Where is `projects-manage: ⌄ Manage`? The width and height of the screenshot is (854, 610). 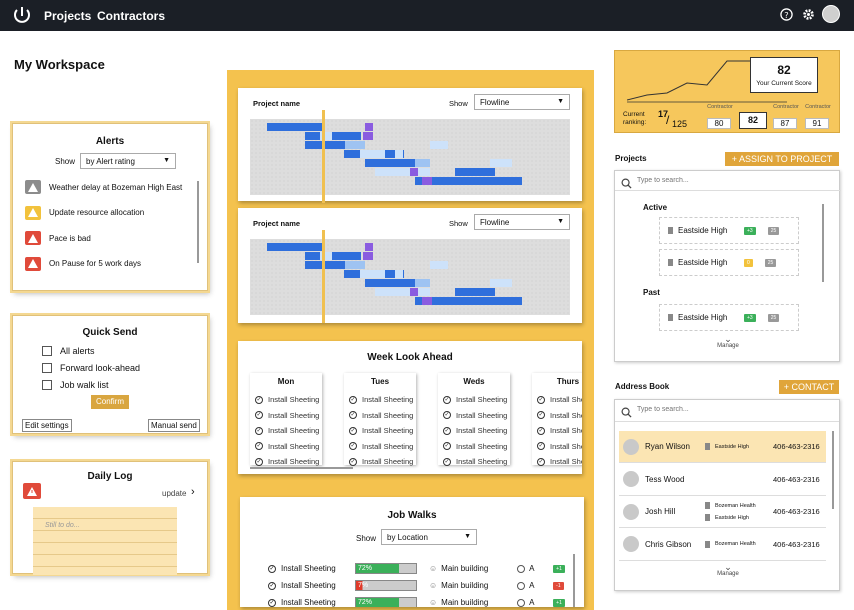 projects-manage: ⌄ Manage is located at coordinates (728, 342).